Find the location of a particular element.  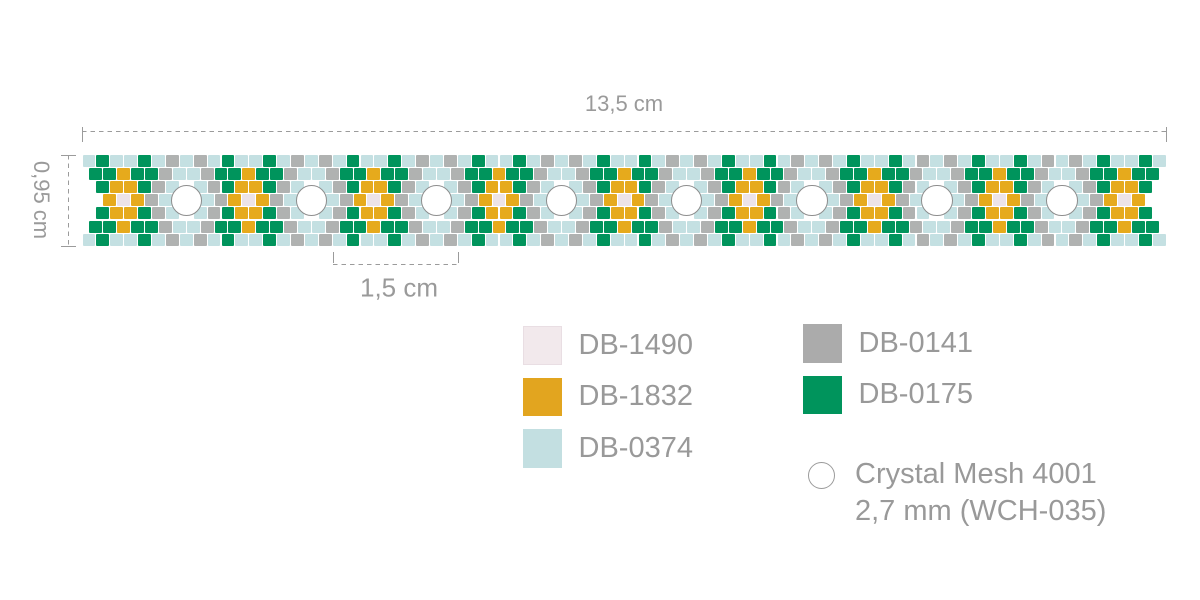

legend-label: DB-1832 is located at coordinates (635, 396).